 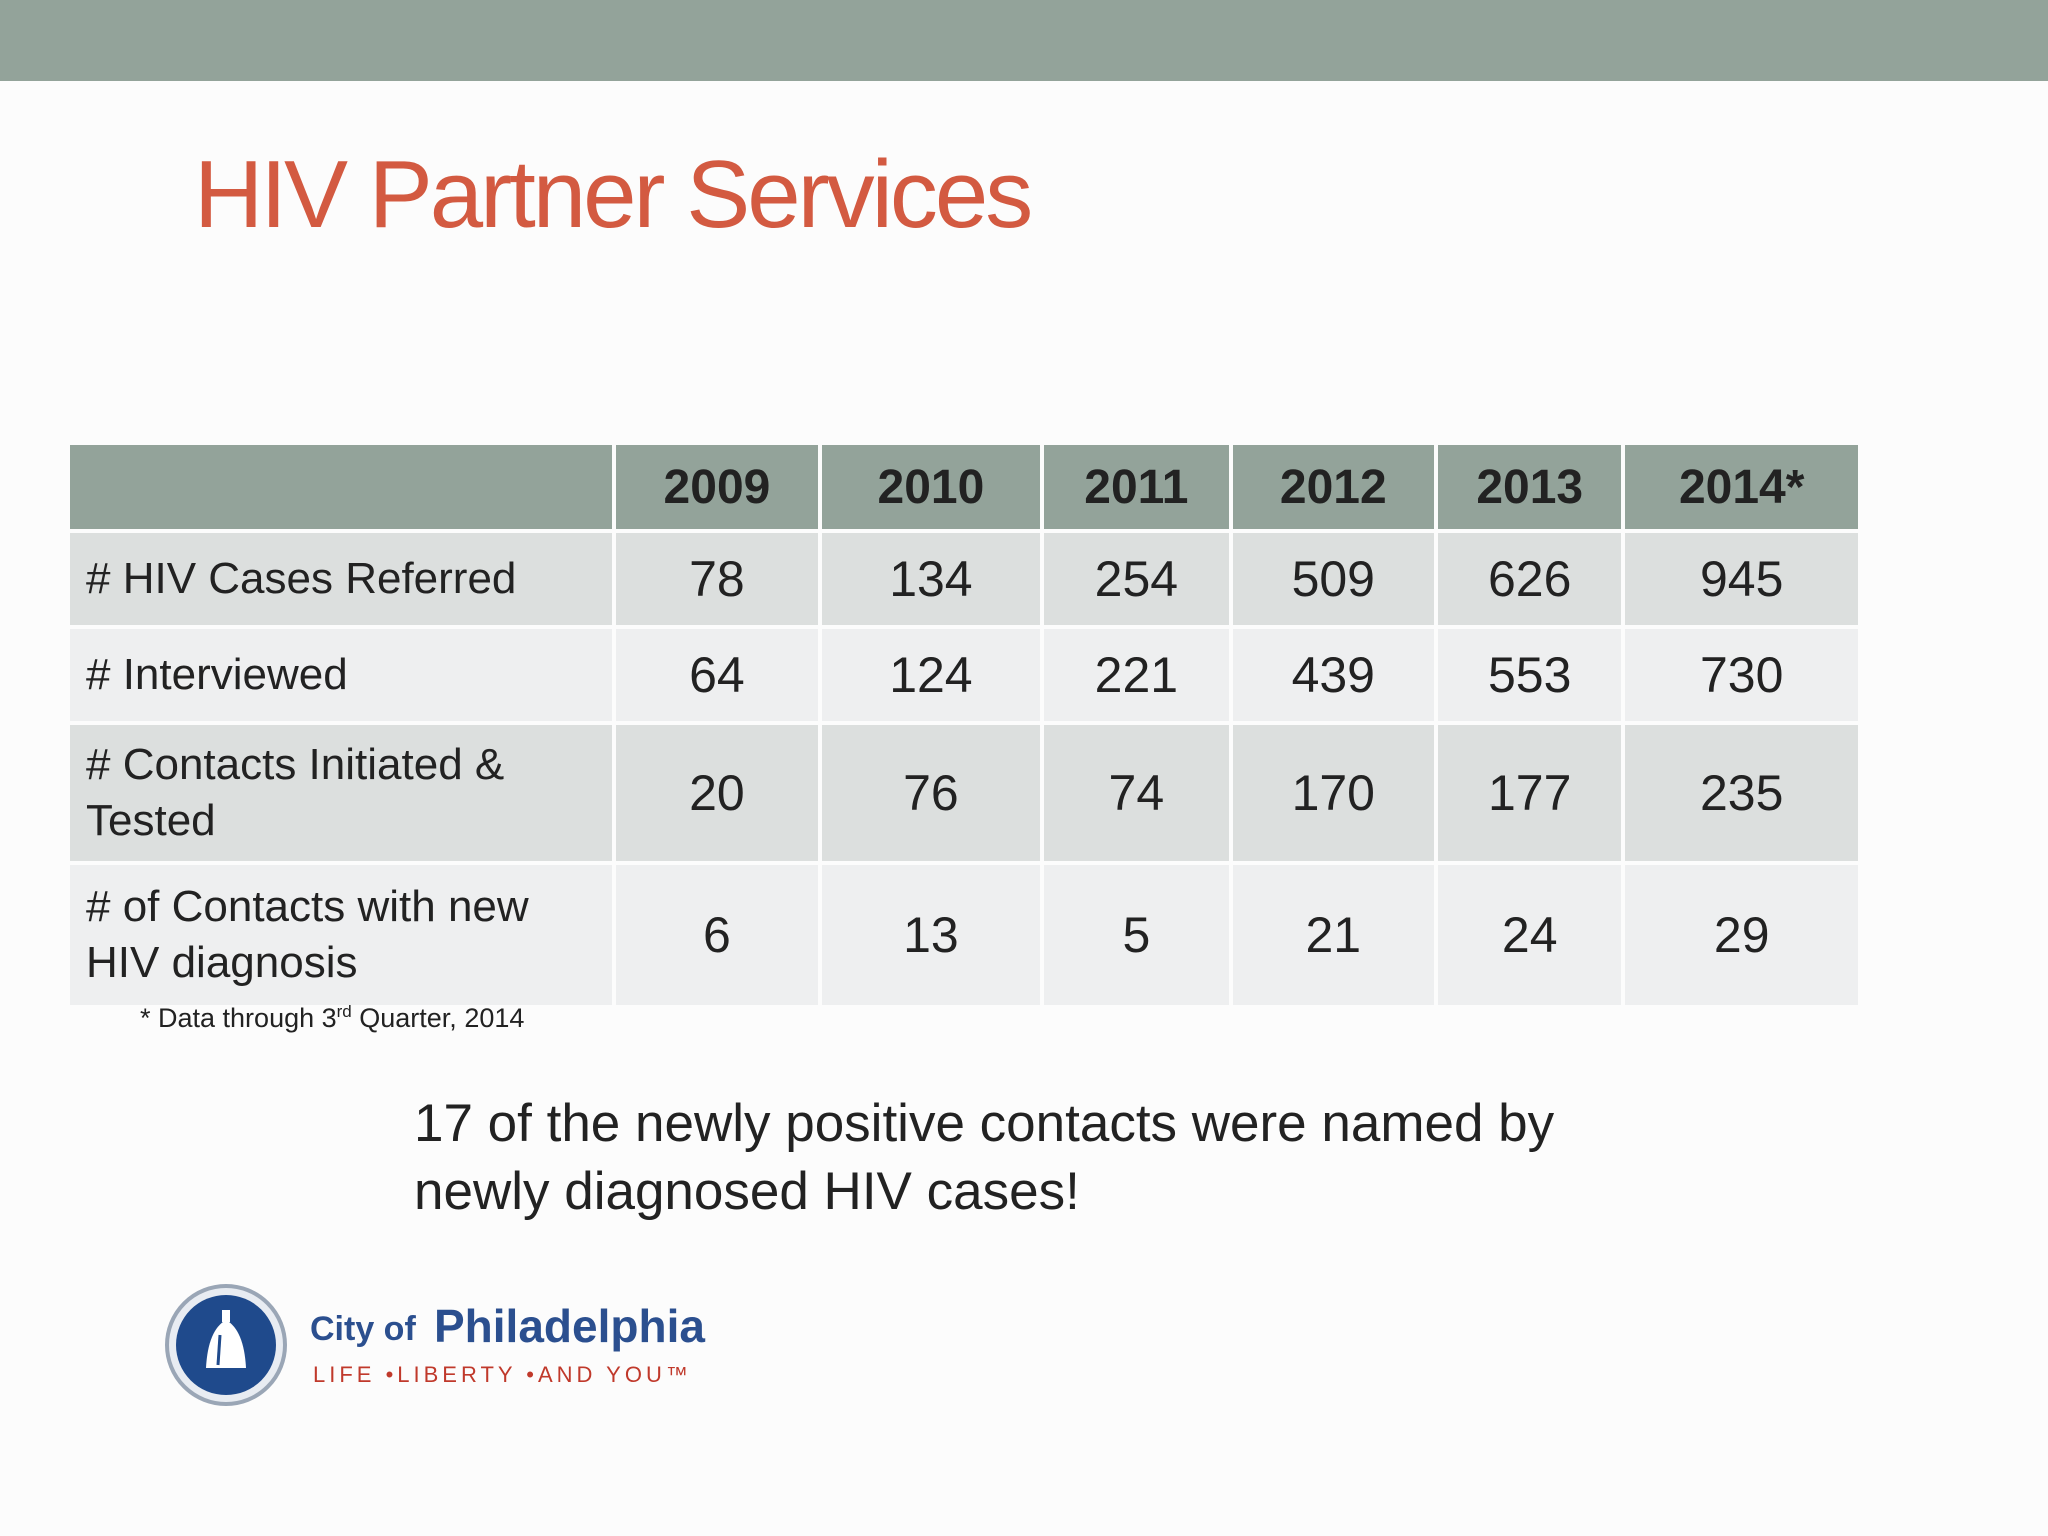 I want to click on table-cell: 177, so click(x=1530, y=793).